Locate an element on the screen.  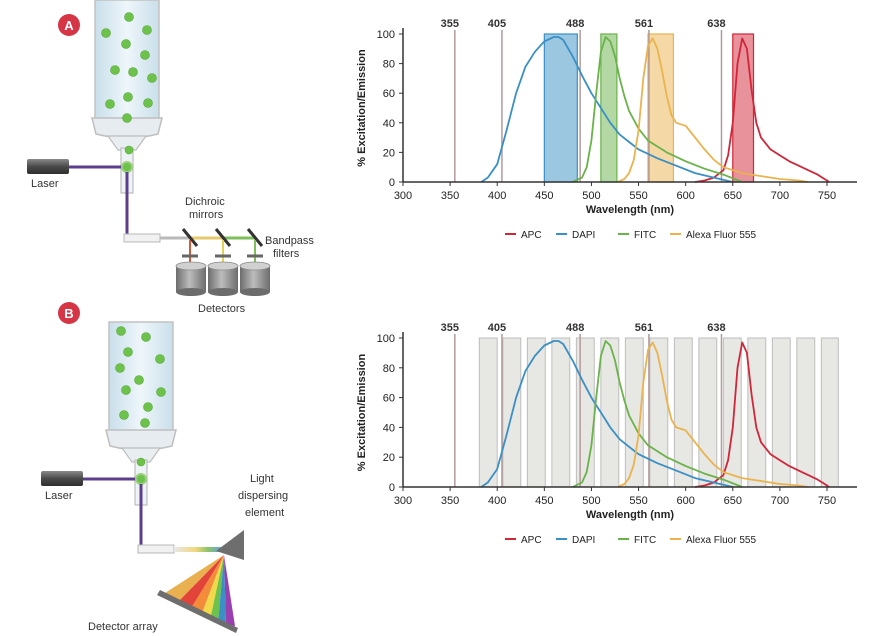
chart-a-x-axis-label: Wavelength (nm) is located at coordinates (630, 210).